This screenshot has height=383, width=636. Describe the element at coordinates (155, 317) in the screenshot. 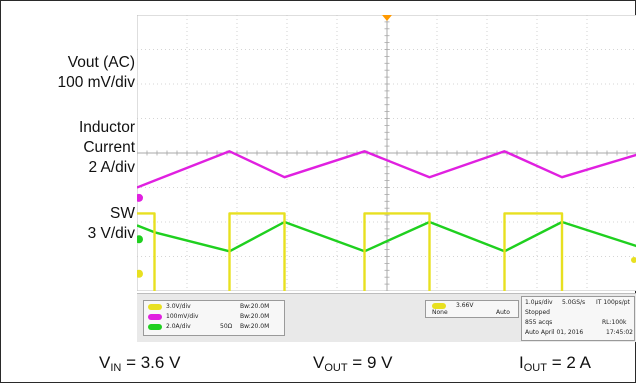

I see `ch2-badge` at that location.